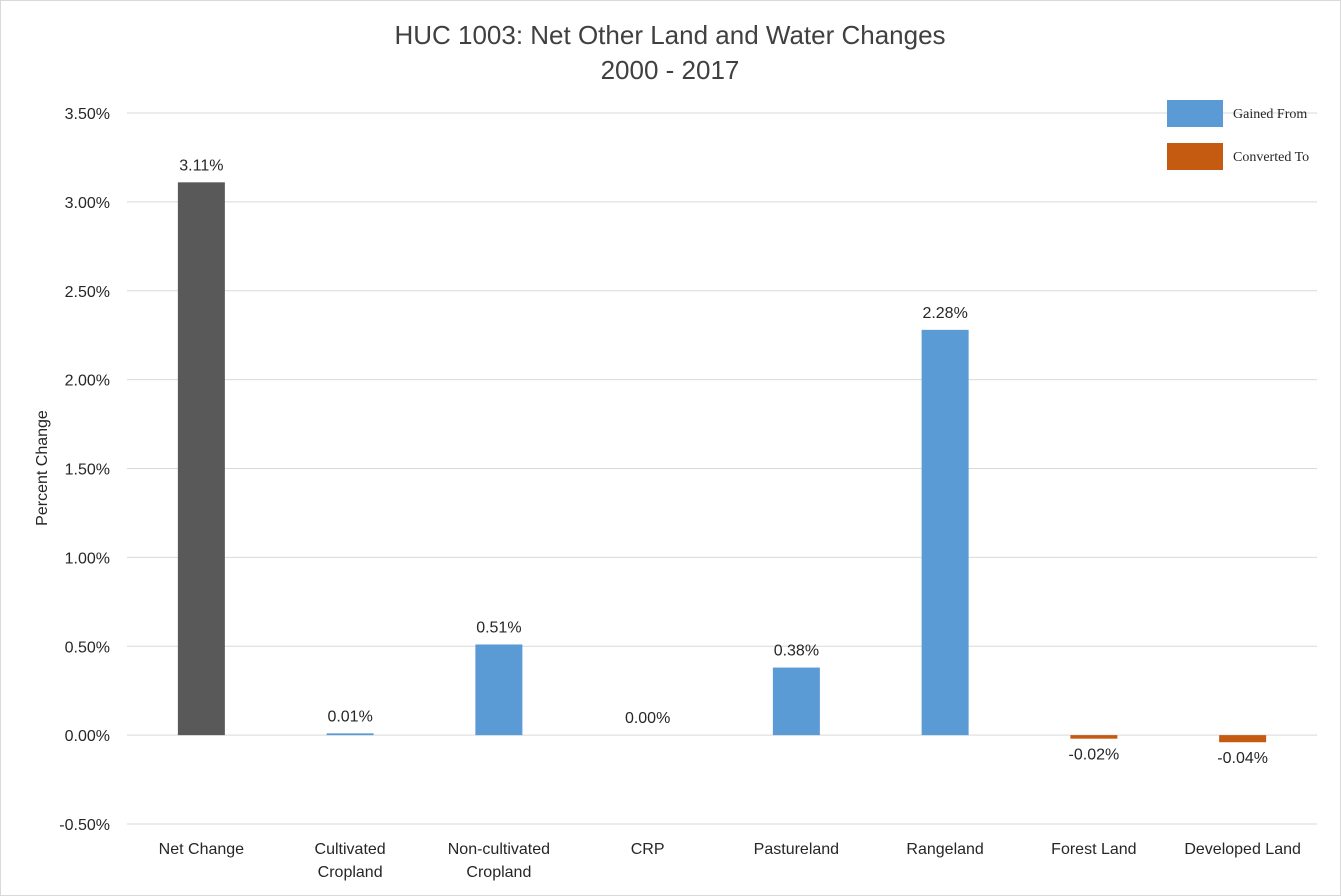  Describe the element at coordinates (42, 468) in the screenshot. I see `y-axis-title: Percent Change` at that location.